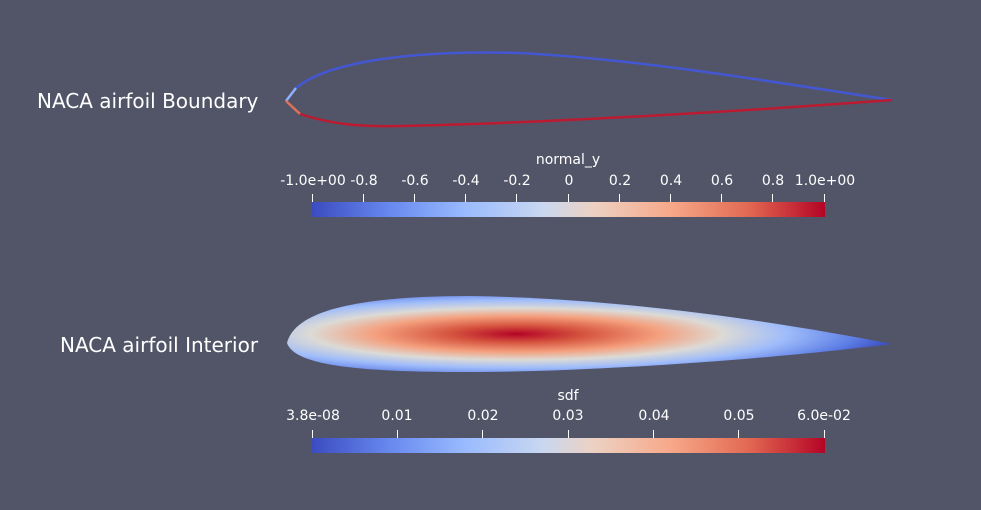 The height and width of the screenshot is (510, 981). I want to click on colorbar-tick-label: -0.4, so click(466, 181).